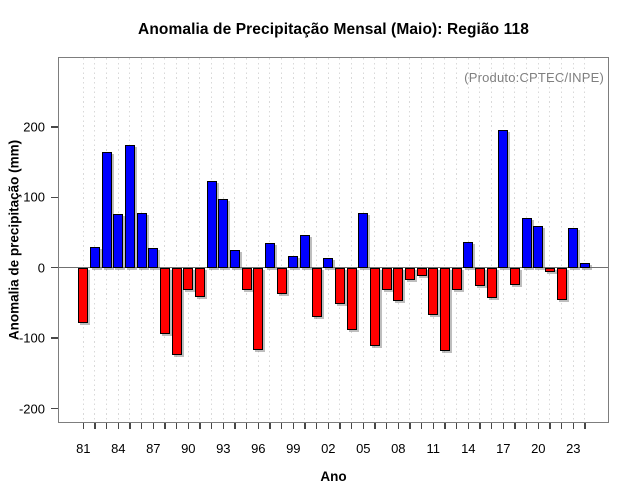 The height and width of the screenshot is (500, 640). What do you see at coordinates (34, 127) in the screenshot?
I see `y-tick-label: 200` at bounding box center [34, 127].